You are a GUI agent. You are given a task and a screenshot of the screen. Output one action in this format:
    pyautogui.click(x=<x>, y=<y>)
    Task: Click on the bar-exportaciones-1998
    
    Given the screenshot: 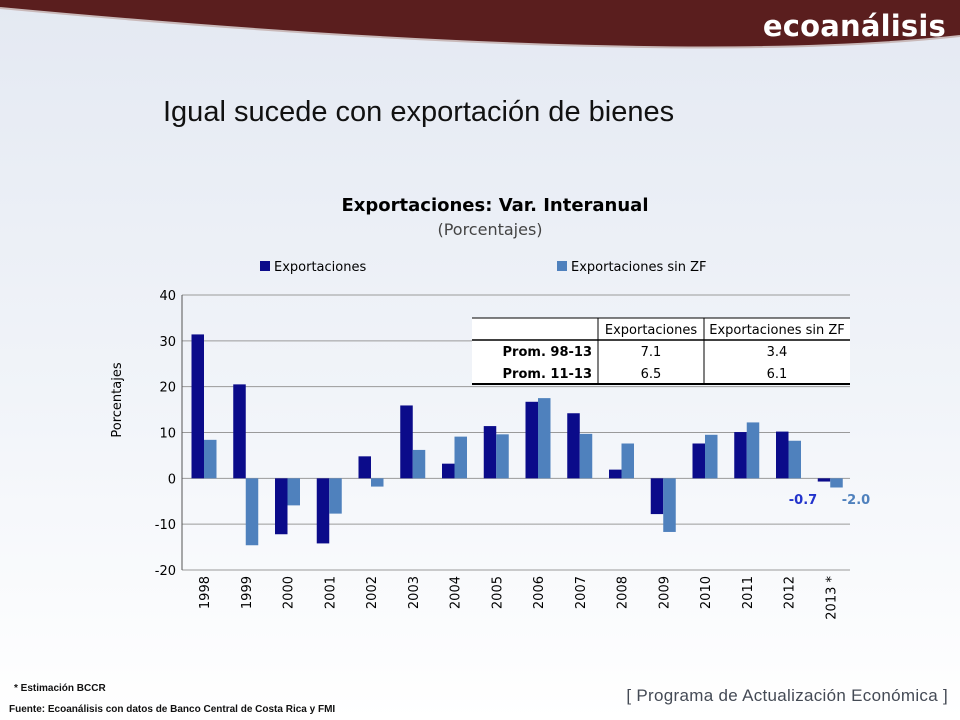 What is the action you would take?
    pyautogui.click(x=197, y=406)
    